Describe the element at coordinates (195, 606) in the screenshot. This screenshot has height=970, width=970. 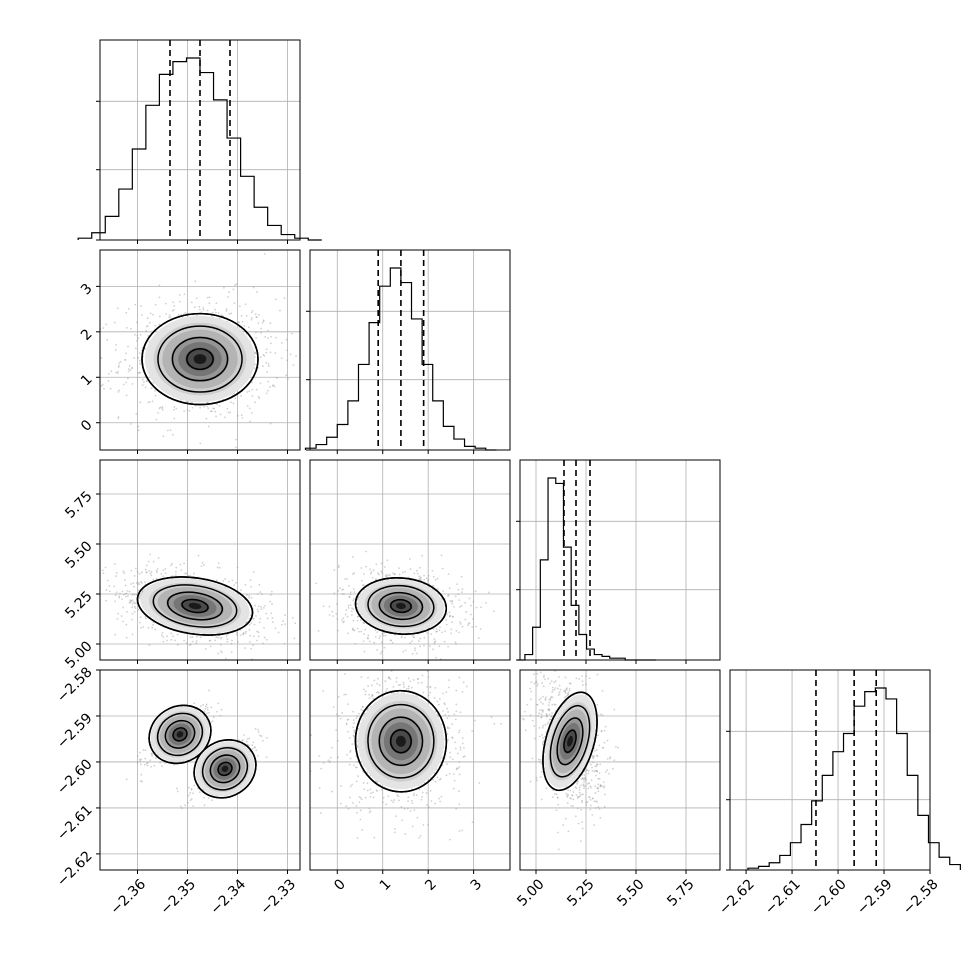
I see `contour-line` at that location.